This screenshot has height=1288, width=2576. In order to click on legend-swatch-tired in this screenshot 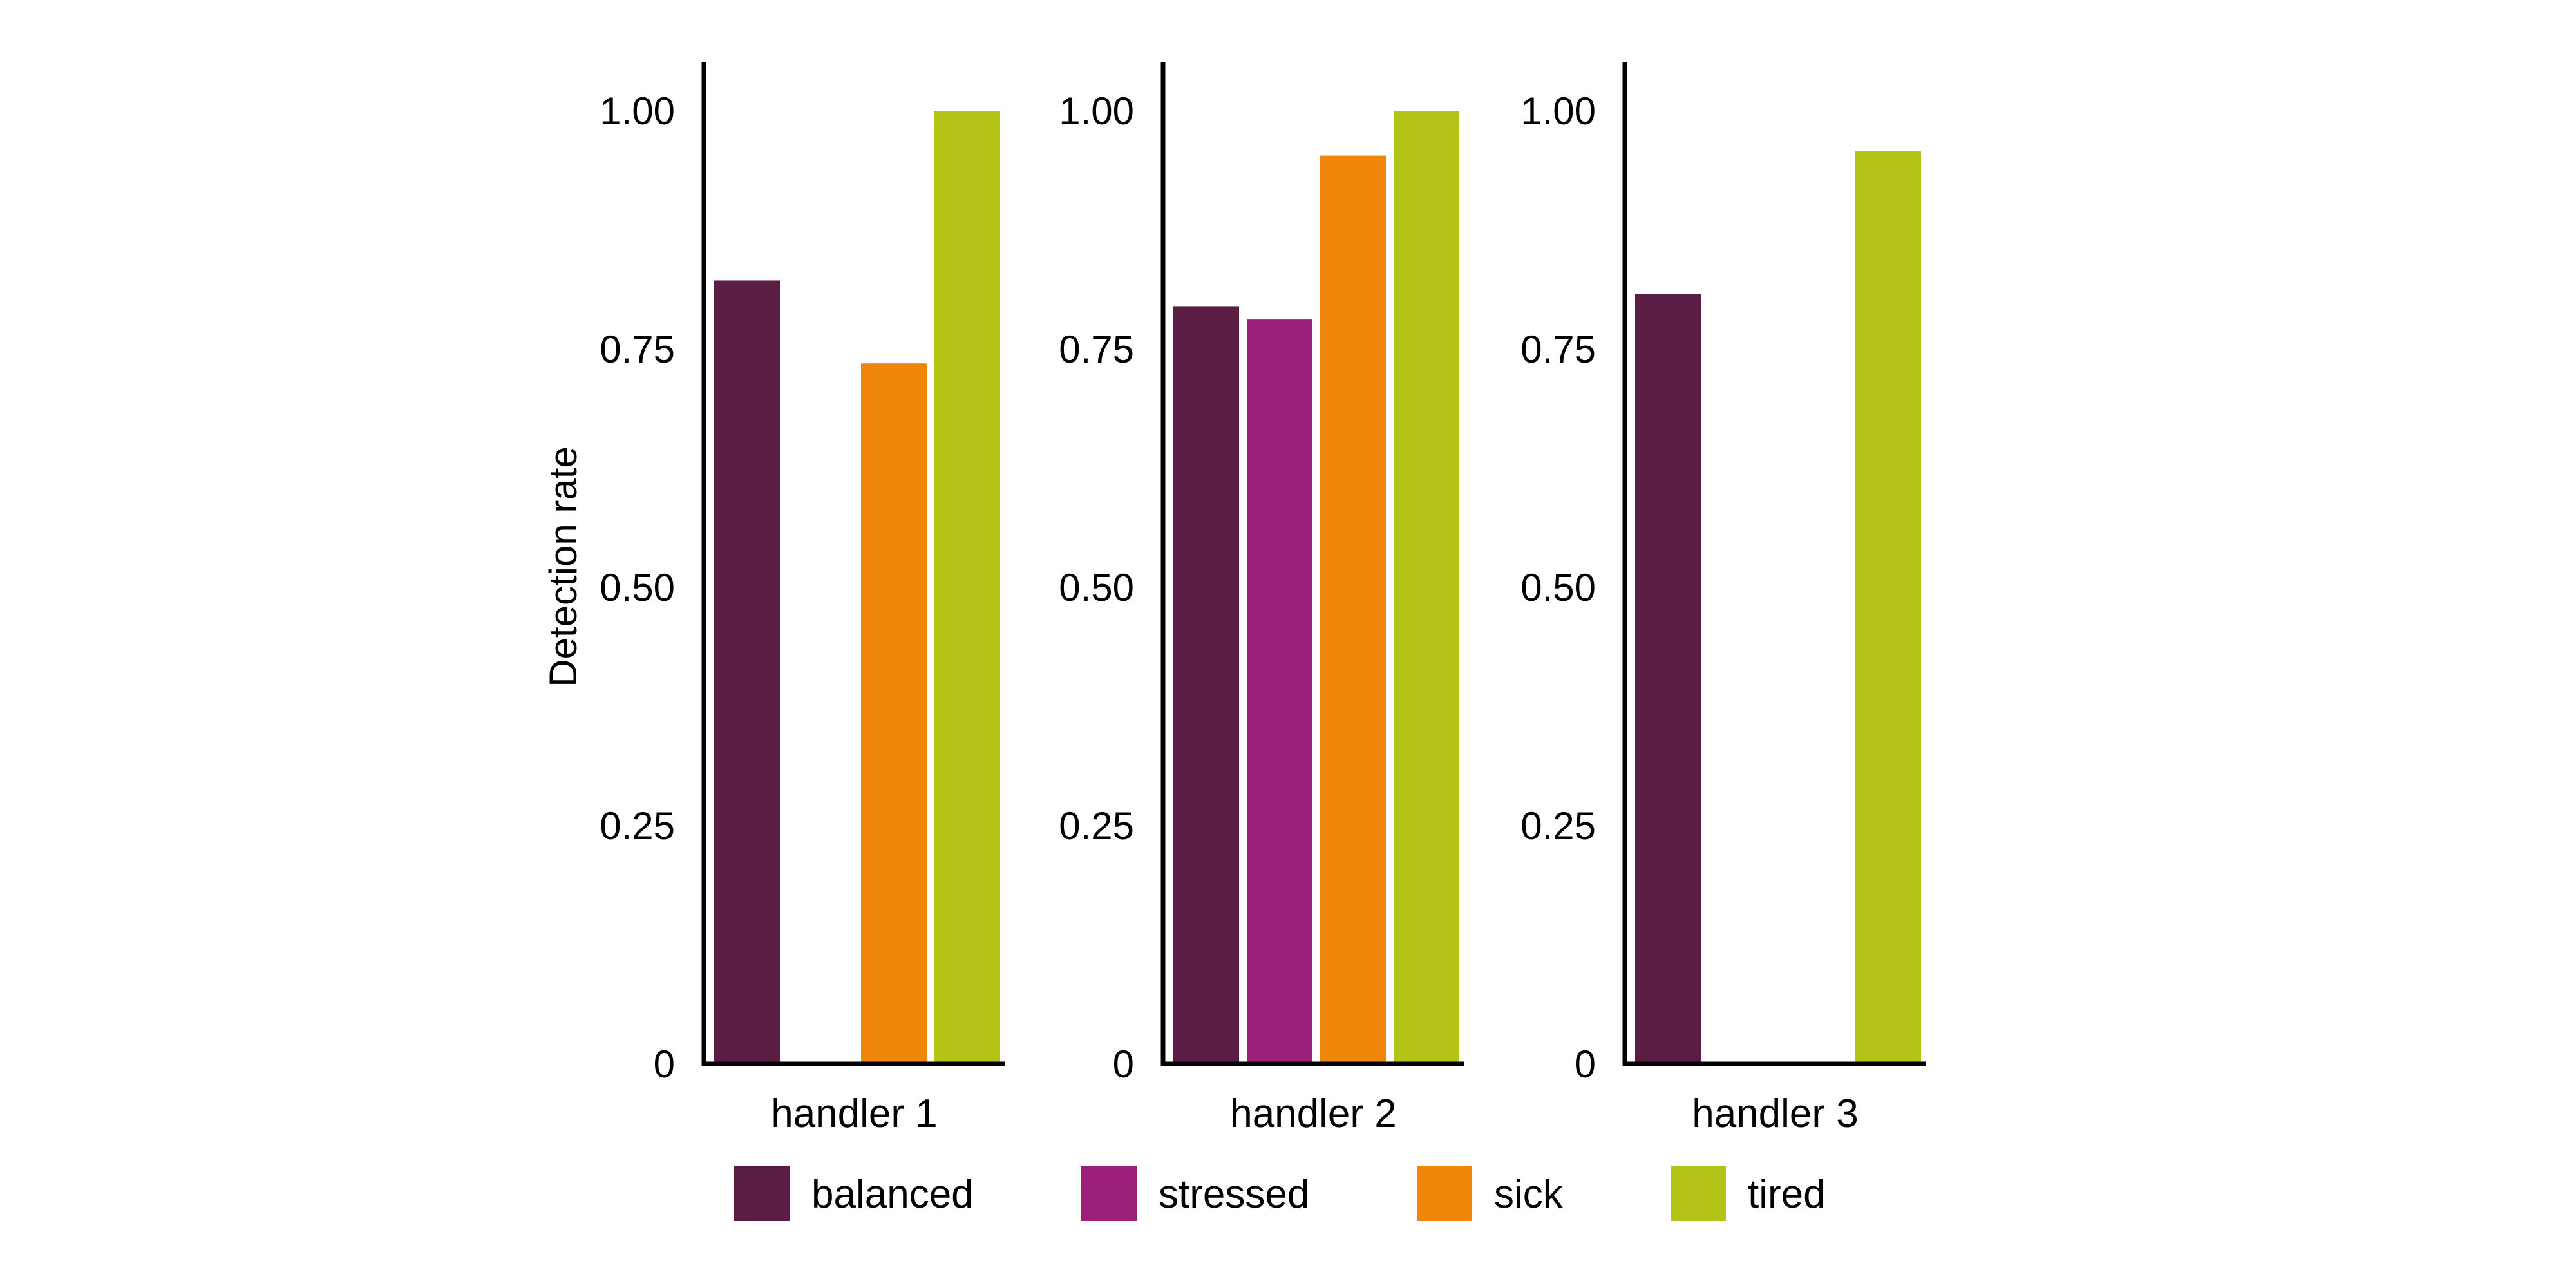, I will do `click(1698, 1193)`.